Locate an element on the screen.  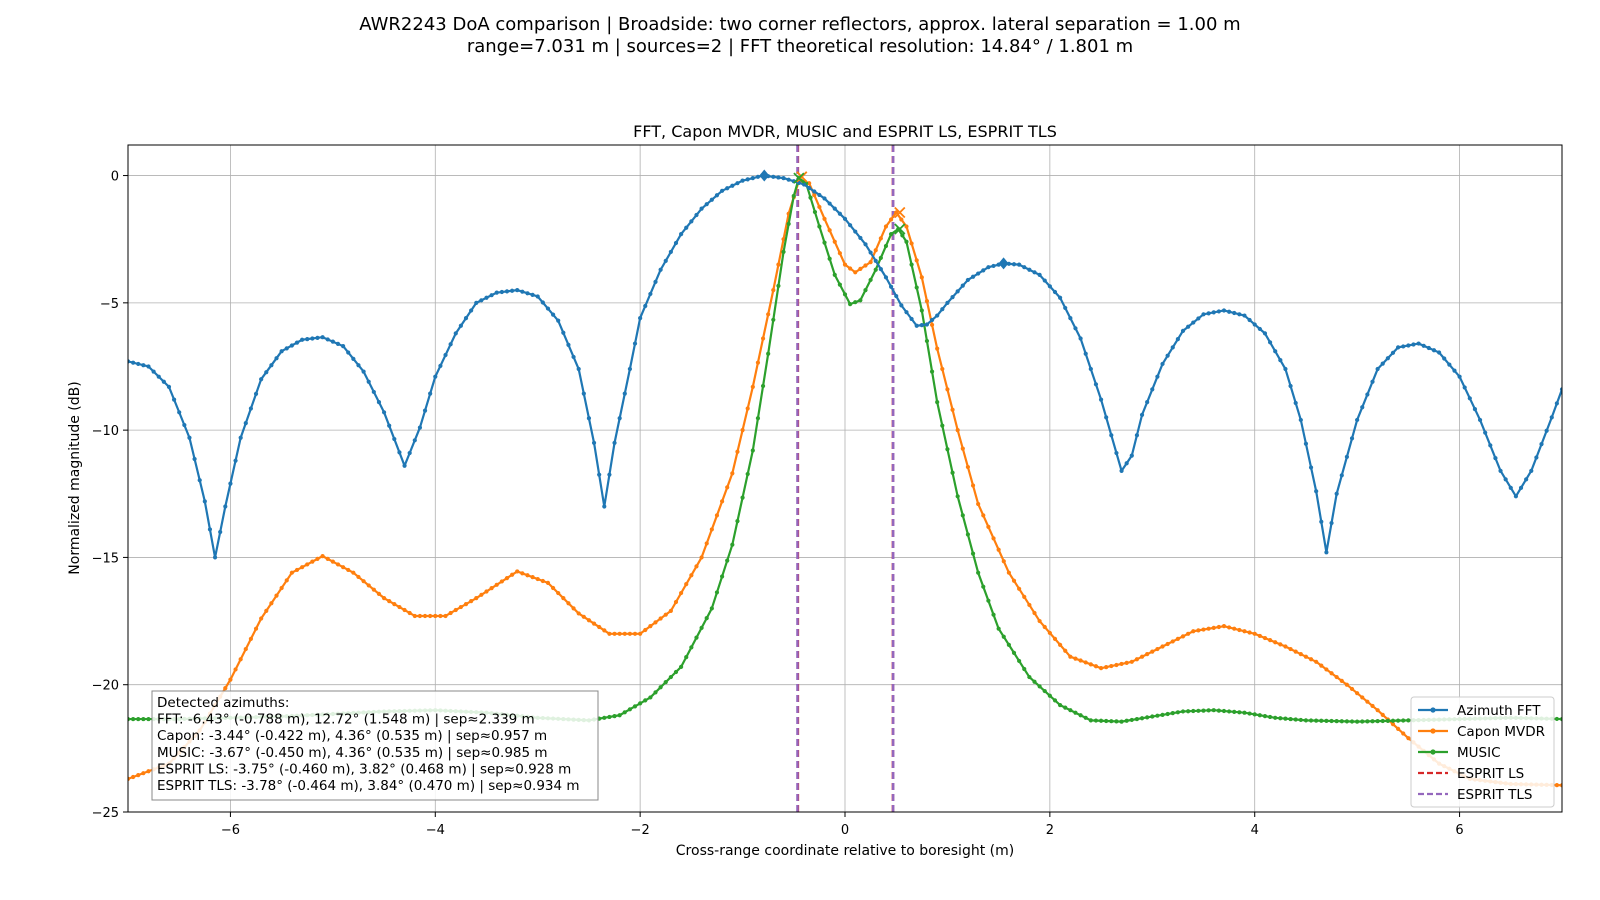
legend-item: Azimuth FFT is located at coordinates (1479, 711).